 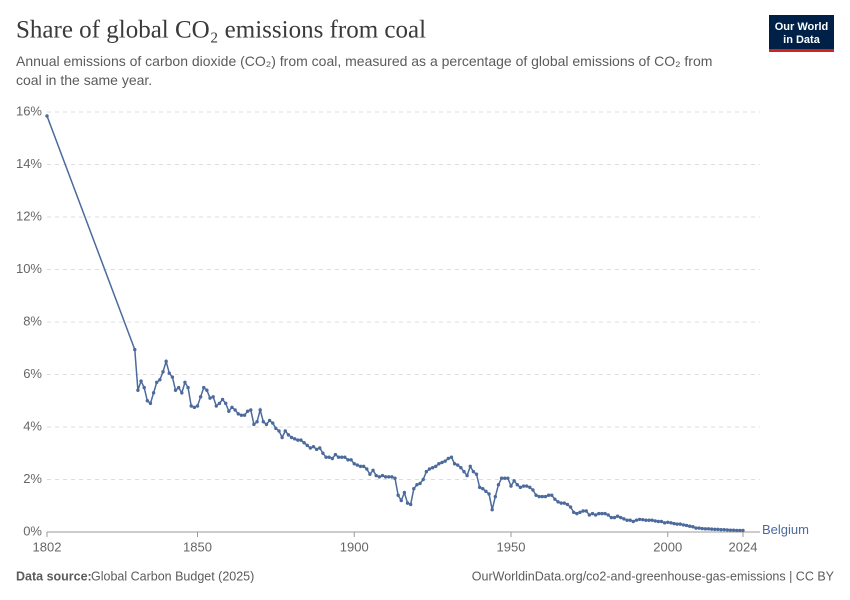 What do you see at coordinates (354, 546) in the screenshot?
I see `x-tick-label: 1900` at bounding box center [354, 546].